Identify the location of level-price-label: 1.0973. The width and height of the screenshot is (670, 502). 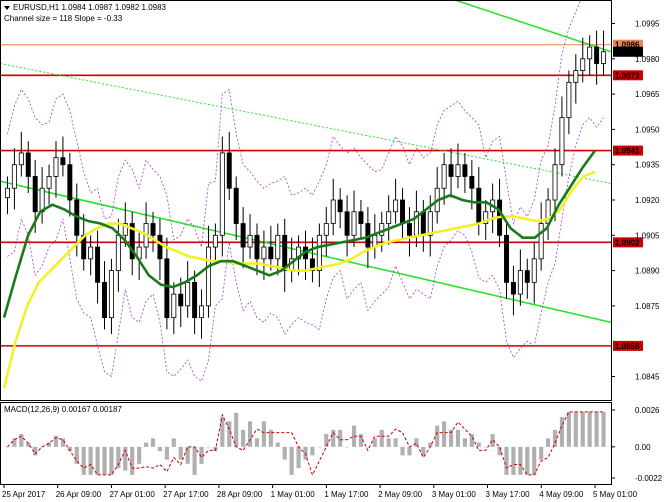
(627, 75).